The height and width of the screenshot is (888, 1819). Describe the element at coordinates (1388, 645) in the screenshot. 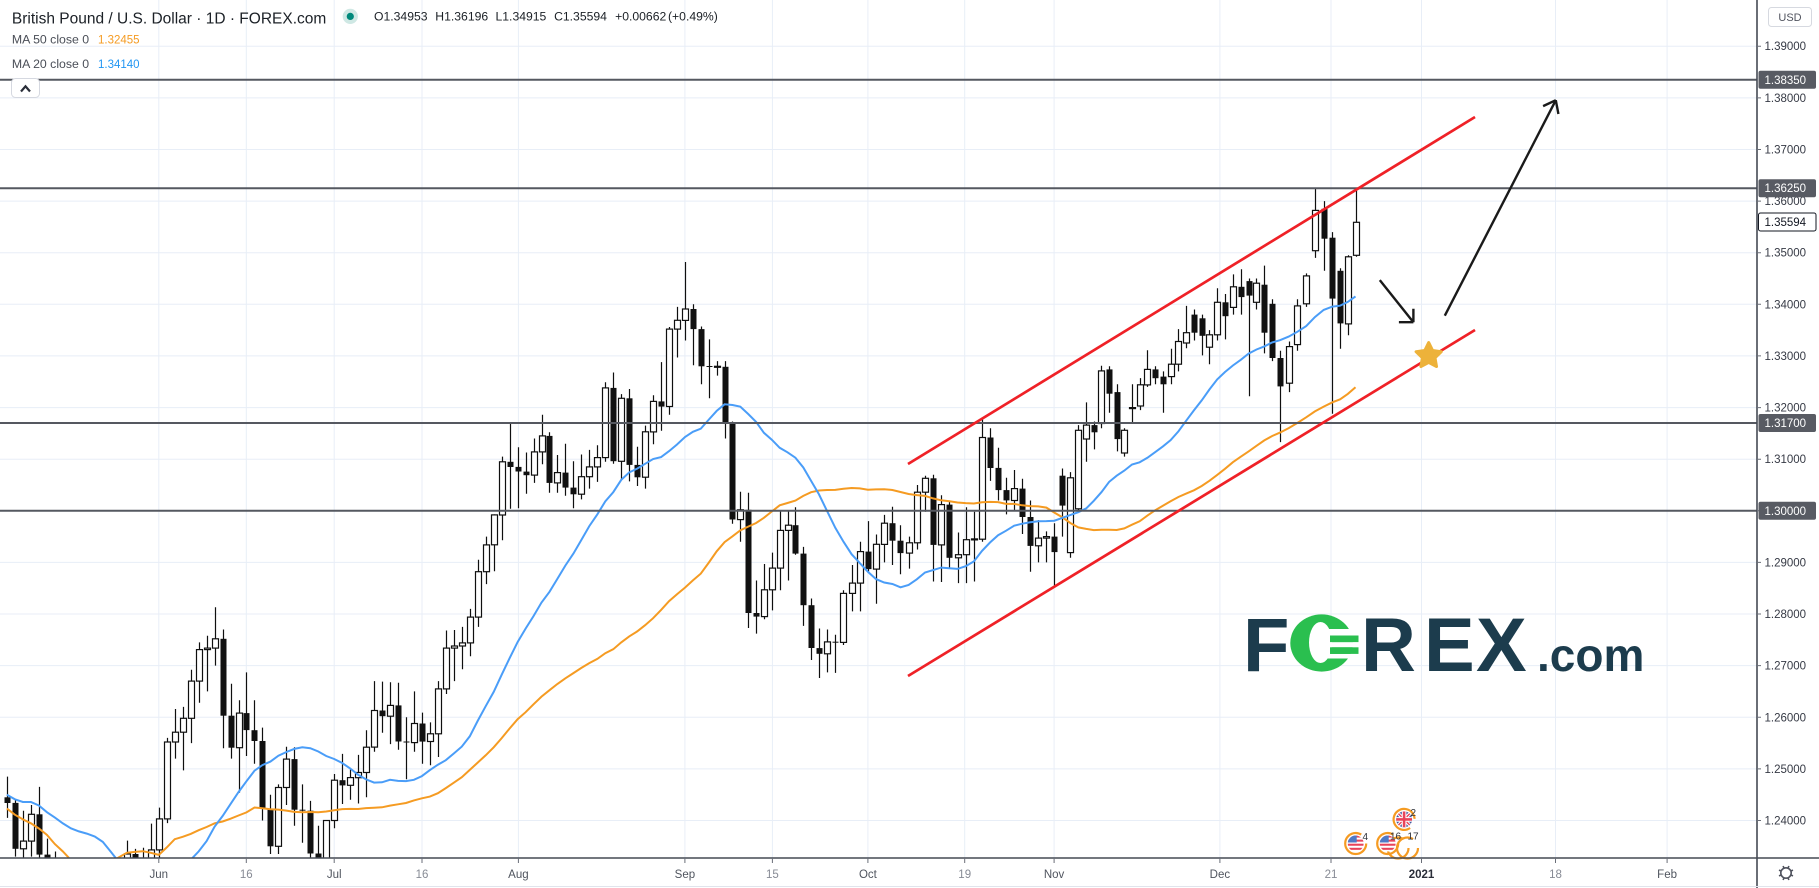

I see `svg-text: R` at that location.